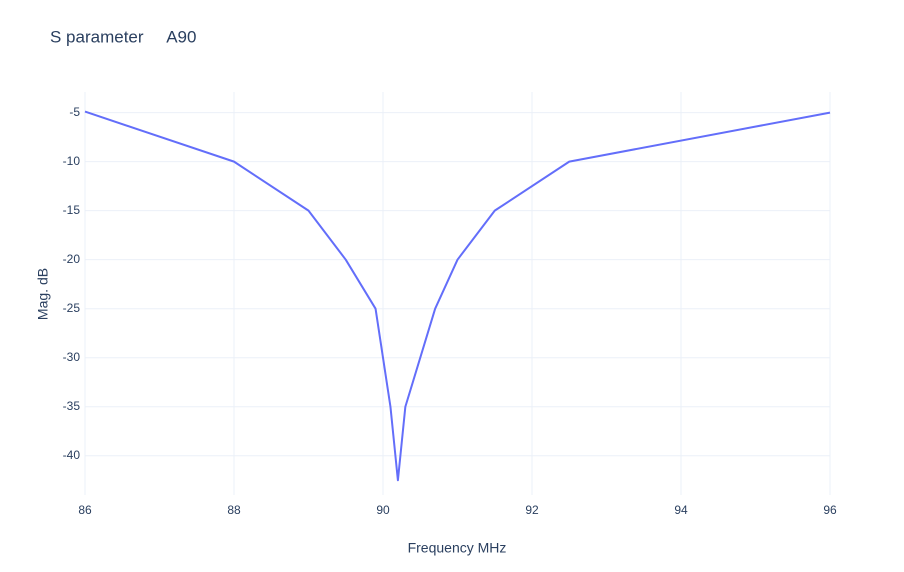 This screenshot has width=904, height=572. I want to click on y-tick-label: -15, so click(72, 210).